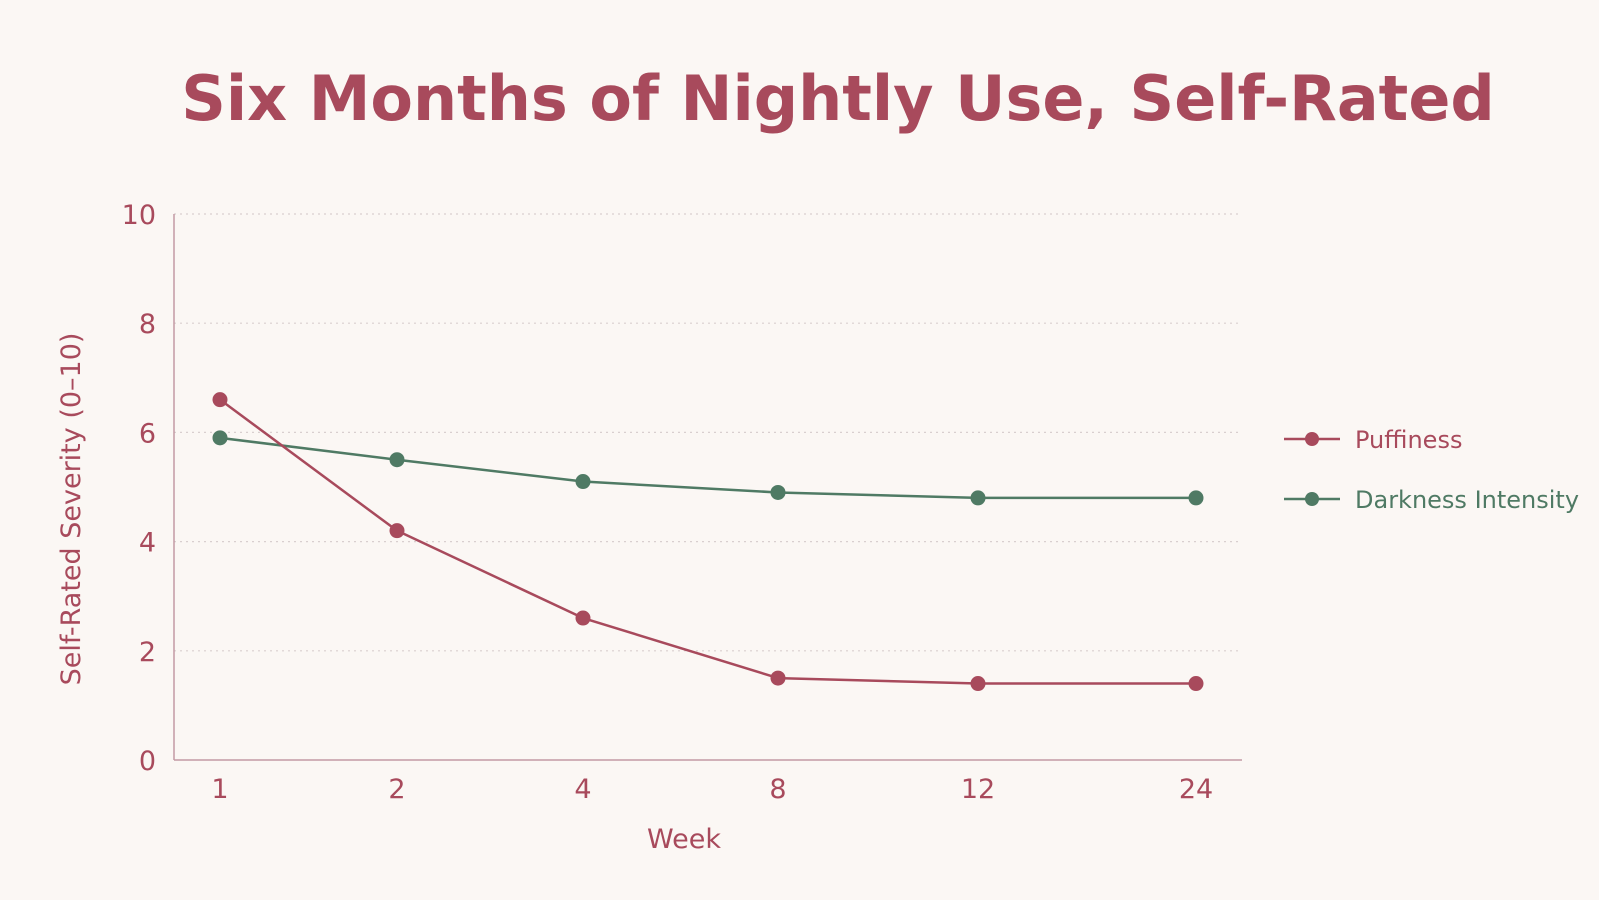  I want to click on y-tick-label: 4, so click(147, 543).